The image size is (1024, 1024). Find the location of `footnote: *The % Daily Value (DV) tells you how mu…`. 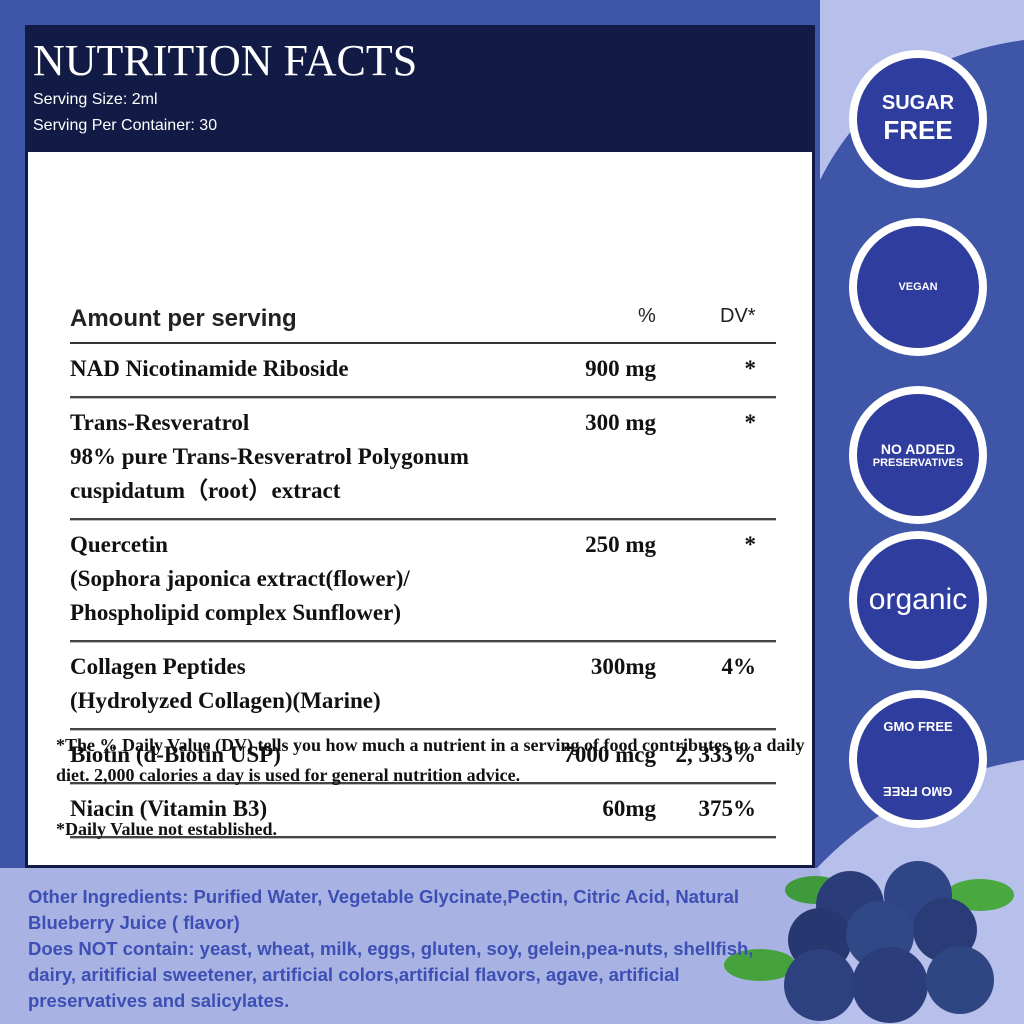

footnote: *The % Daily Value (DV) tells you how mu… is located at coordinates (430, 760).